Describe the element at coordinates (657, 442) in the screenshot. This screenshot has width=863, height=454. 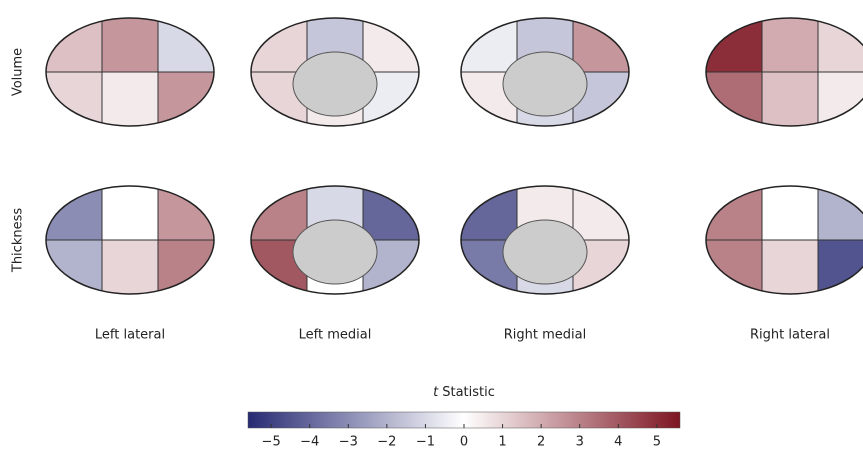
I see `colorbar-tick-label: 5` at that location.